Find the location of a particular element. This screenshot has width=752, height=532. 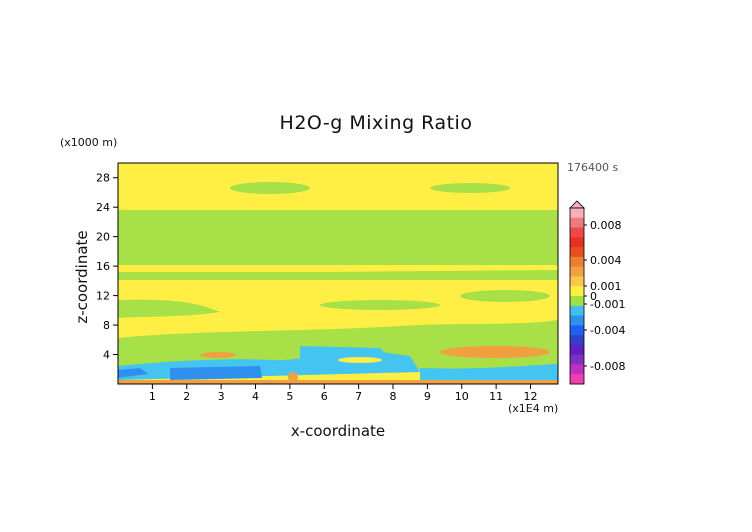

time-label: 176400 s is located at coordinates (593, 167).